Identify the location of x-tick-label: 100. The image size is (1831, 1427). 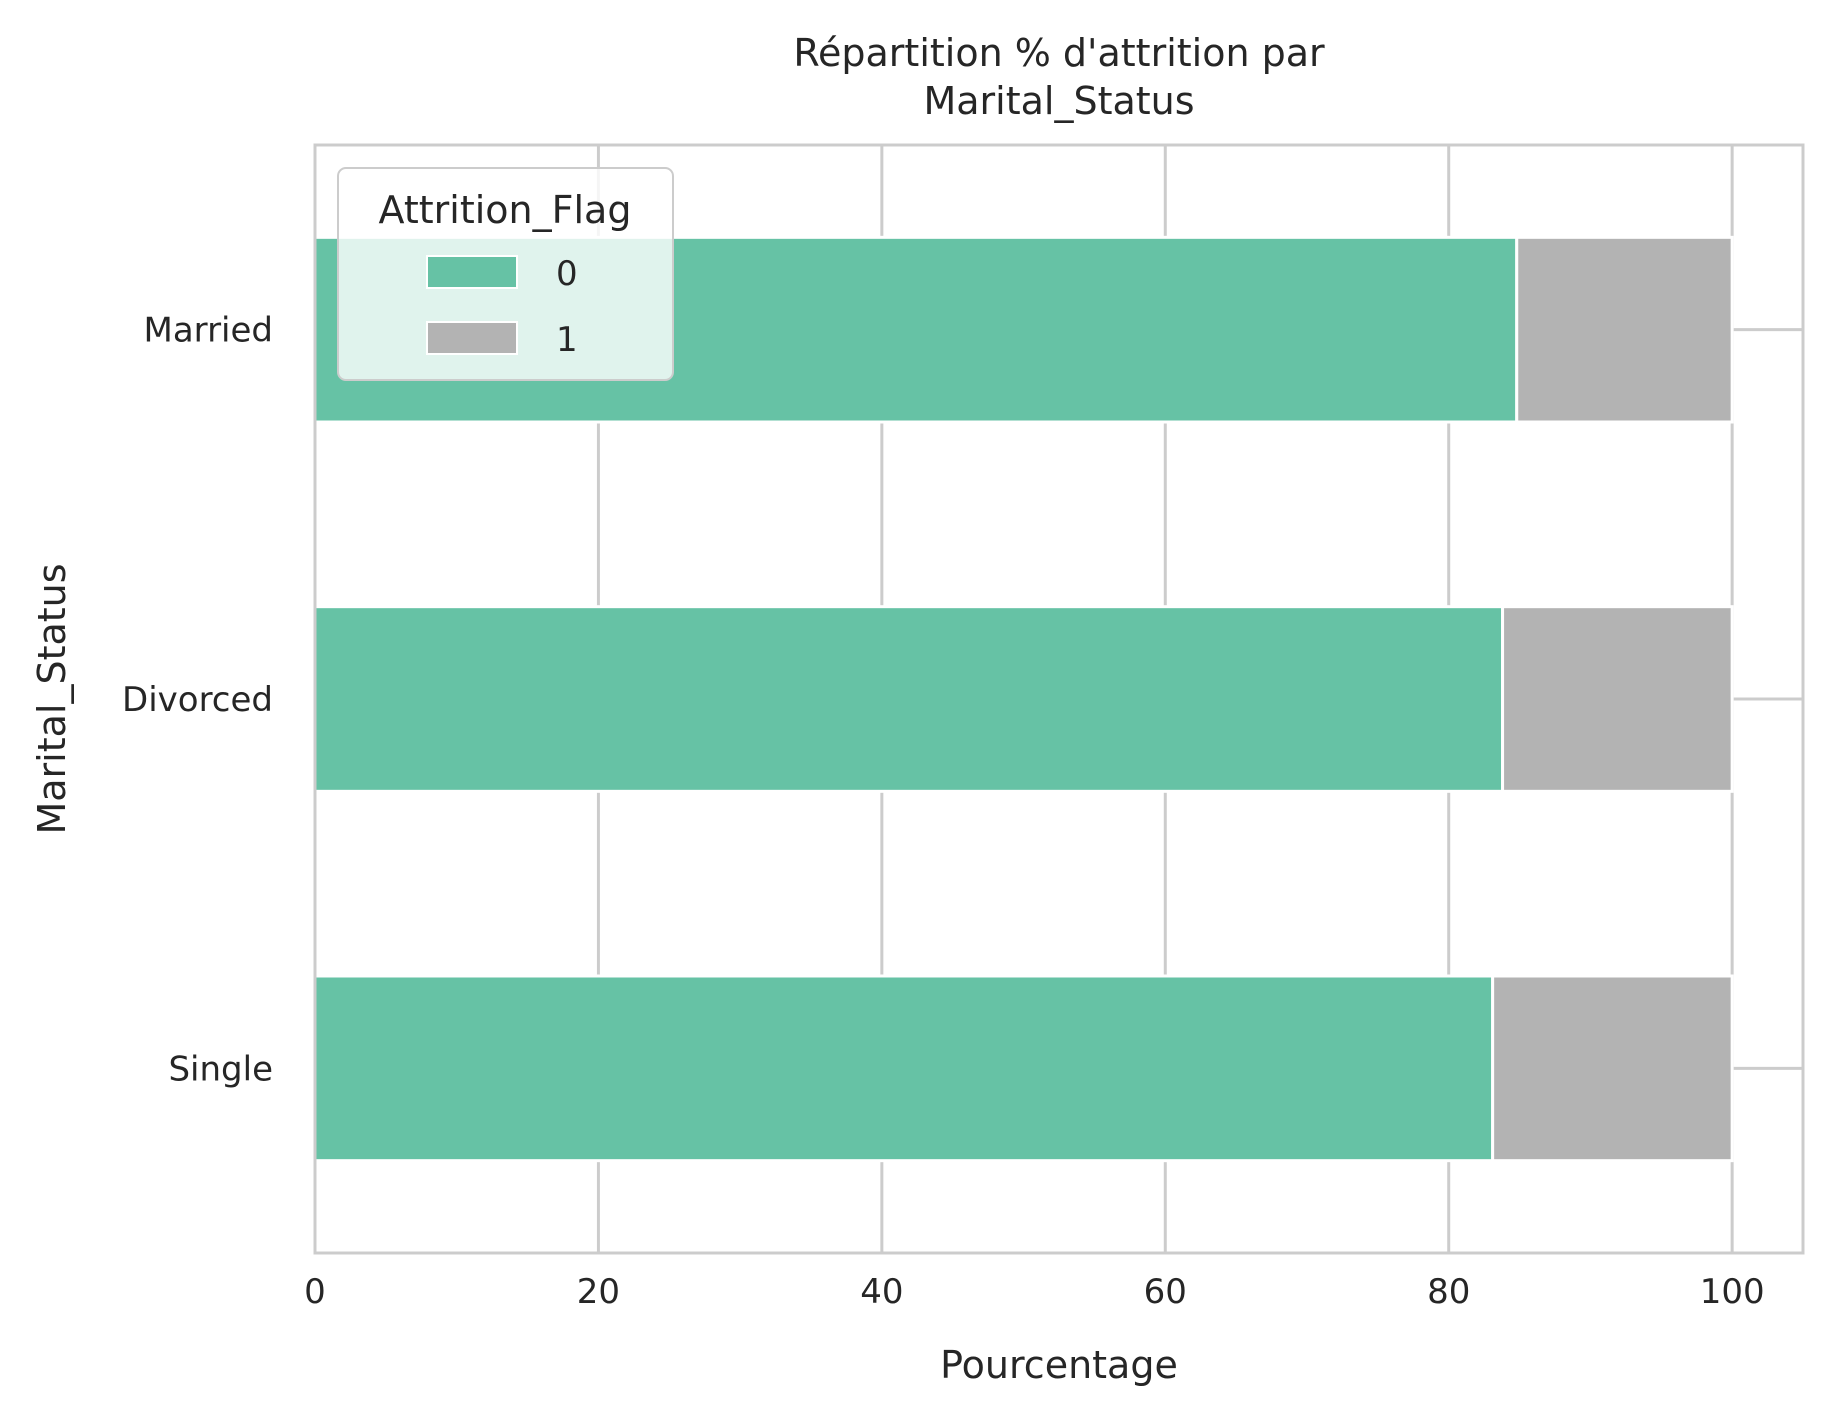
(1732, 1292).